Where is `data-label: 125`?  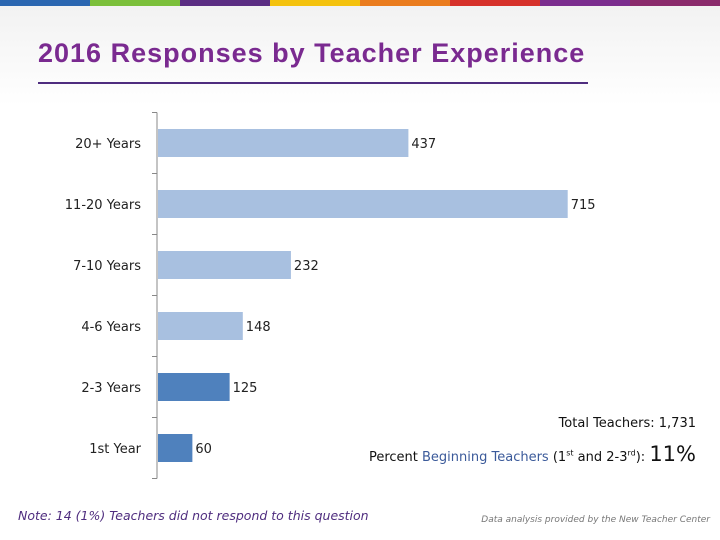 data-label: 125 is located at coordinates (245, 388).